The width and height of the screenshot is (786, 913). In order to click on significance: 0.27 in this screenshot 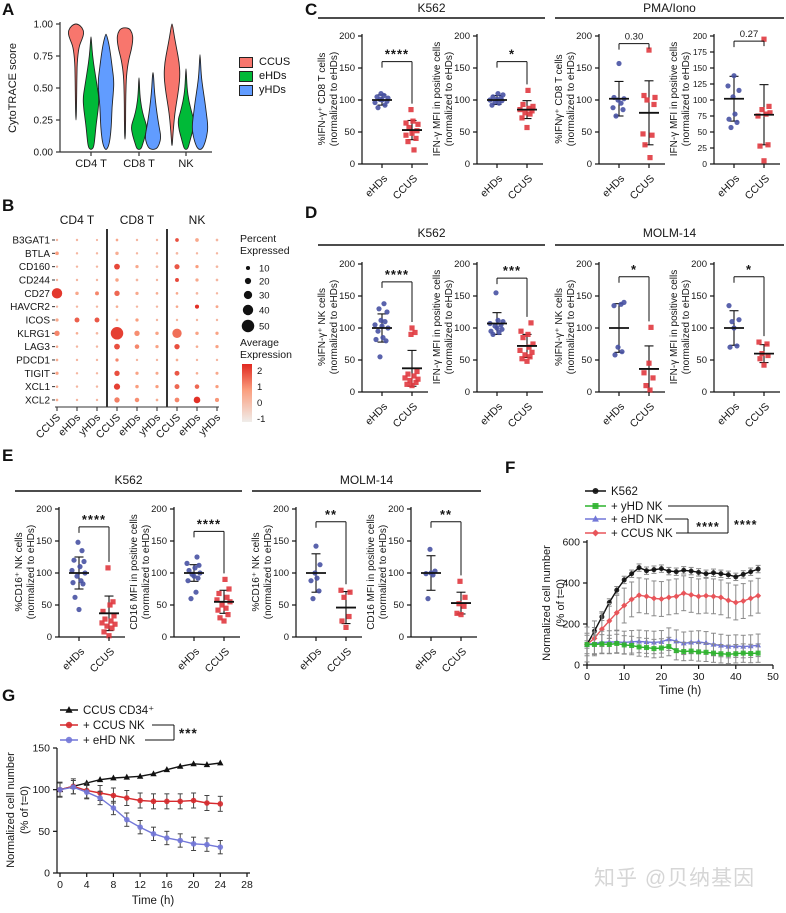, I will do `click(749, 34)`.